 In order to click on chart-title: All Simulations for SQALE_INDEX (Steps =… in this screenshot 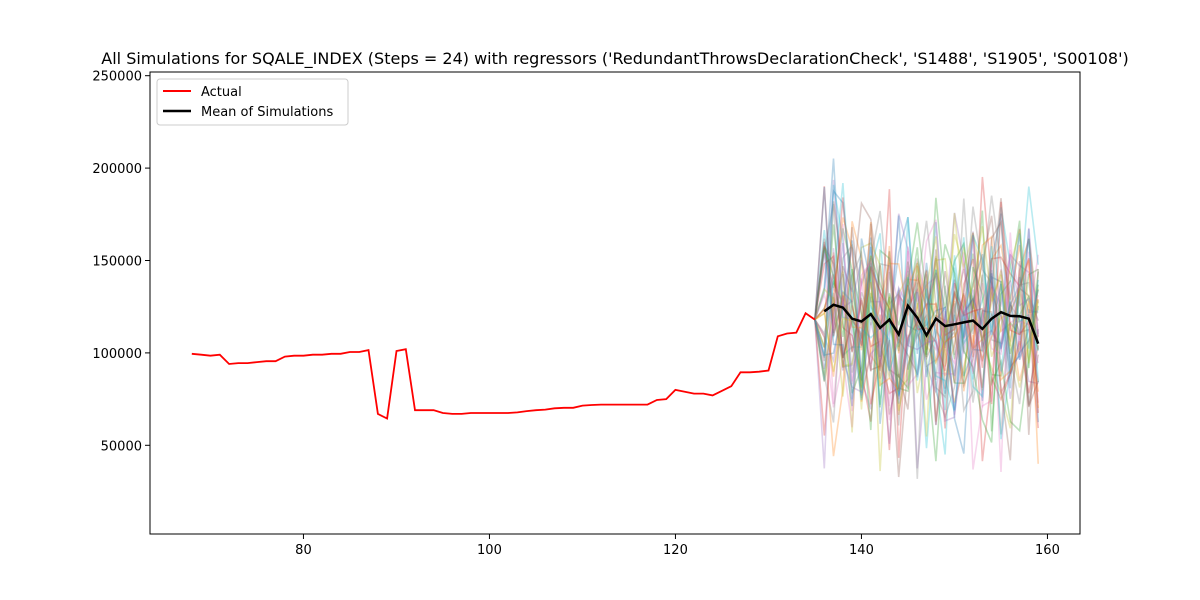, I will do `click(614, 59)`.